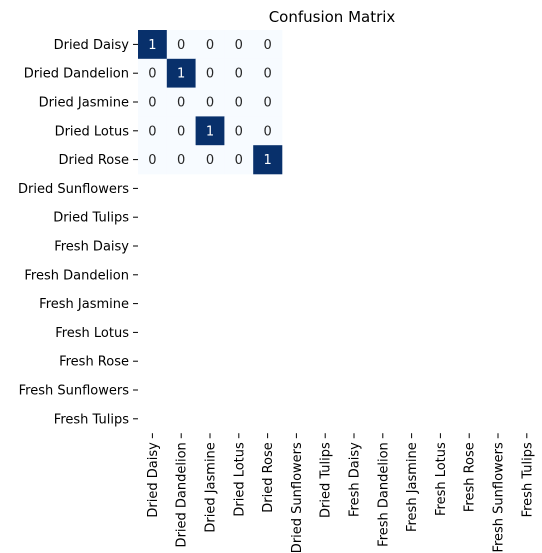  Describe the element at coordinates (268, 477) in the screenshot. I see `x-tick-label: Dried Rose` at that location.